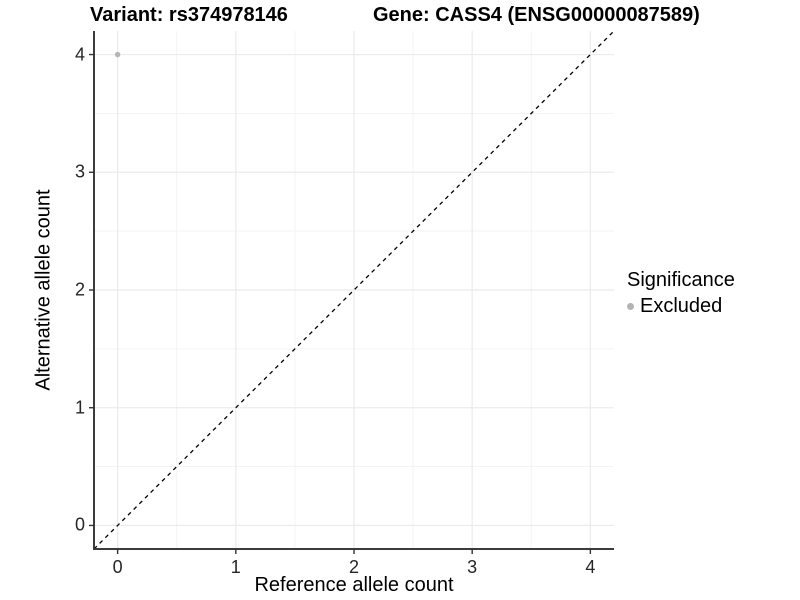  What do you see at coordinates (354, 585) in the screenshot?
I see `x-axis-title: Reference allele count` at bounding box center [354, 585].